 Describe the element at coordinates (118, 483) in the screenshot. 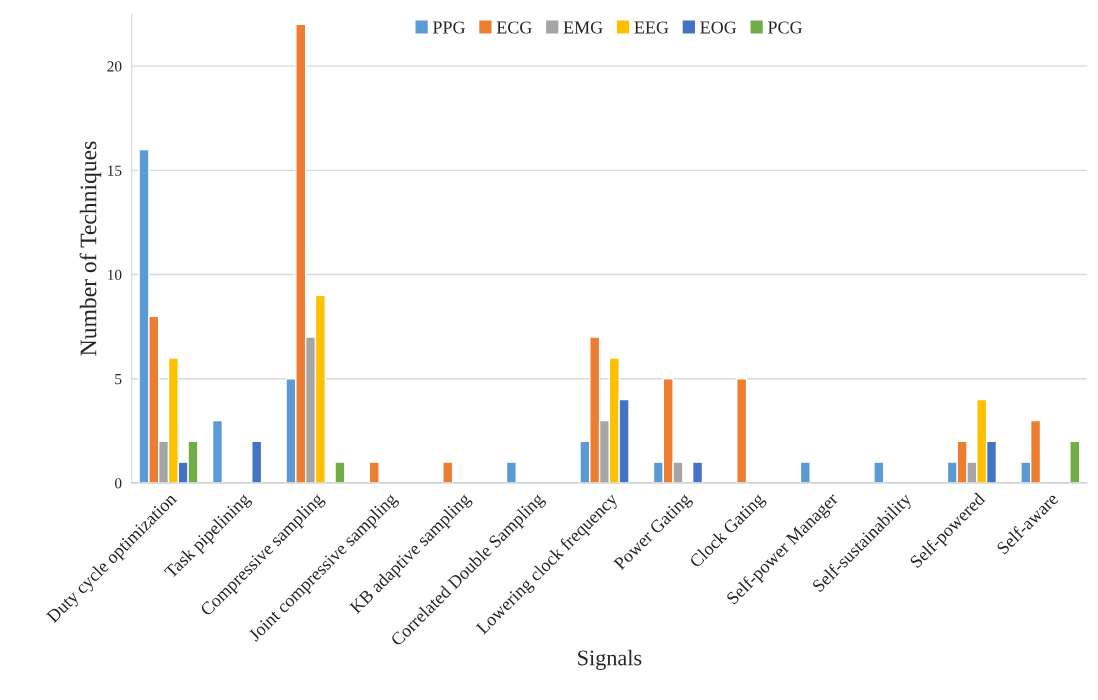

I see `y-tick-label: 0` at that location.